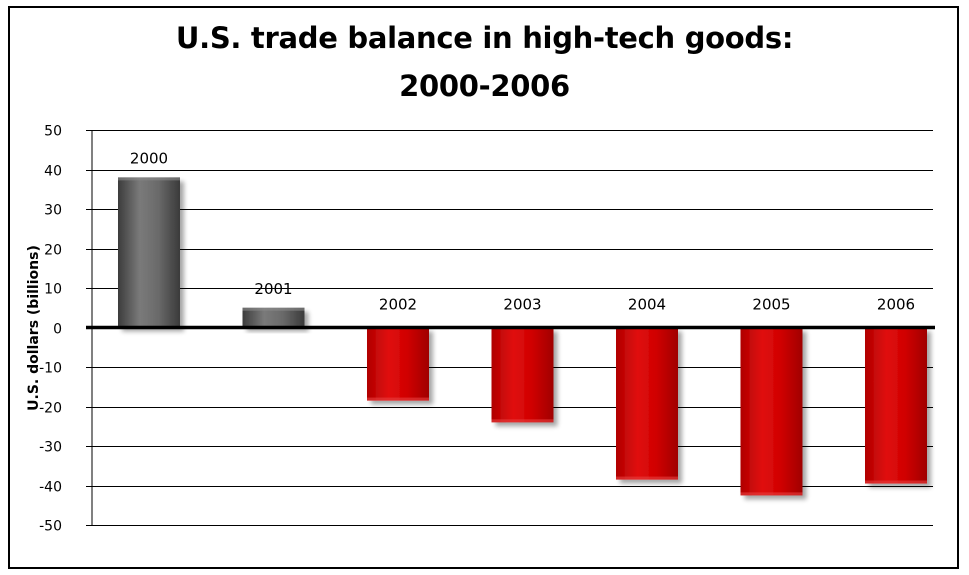 Image resolution: width=969 pixels, height=575 pixels. Describe the element at coordinates (53, 290) in the screenshot. I see `y-tick-label: 10` at that location.